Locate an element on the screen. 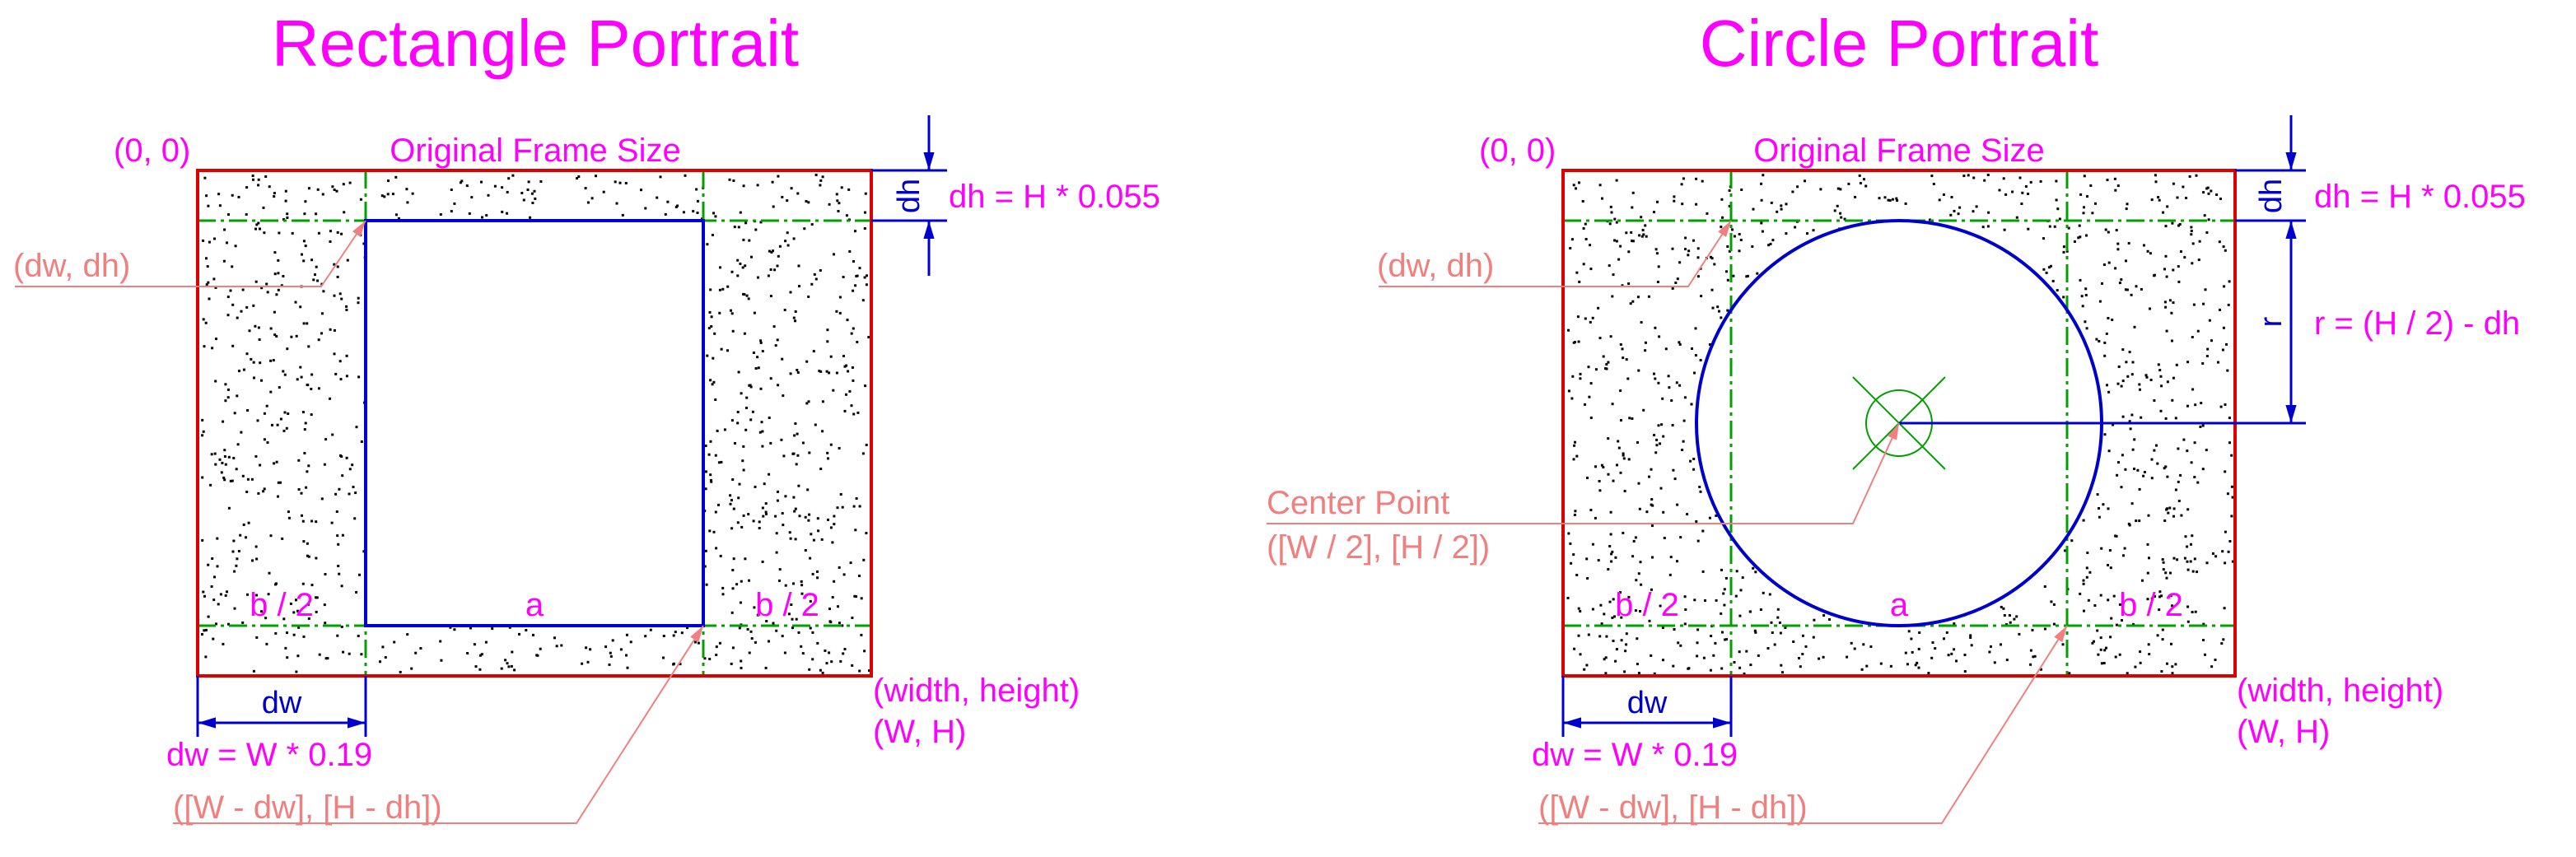  circle-dh-dimension is located at coordinates (2270, 269).